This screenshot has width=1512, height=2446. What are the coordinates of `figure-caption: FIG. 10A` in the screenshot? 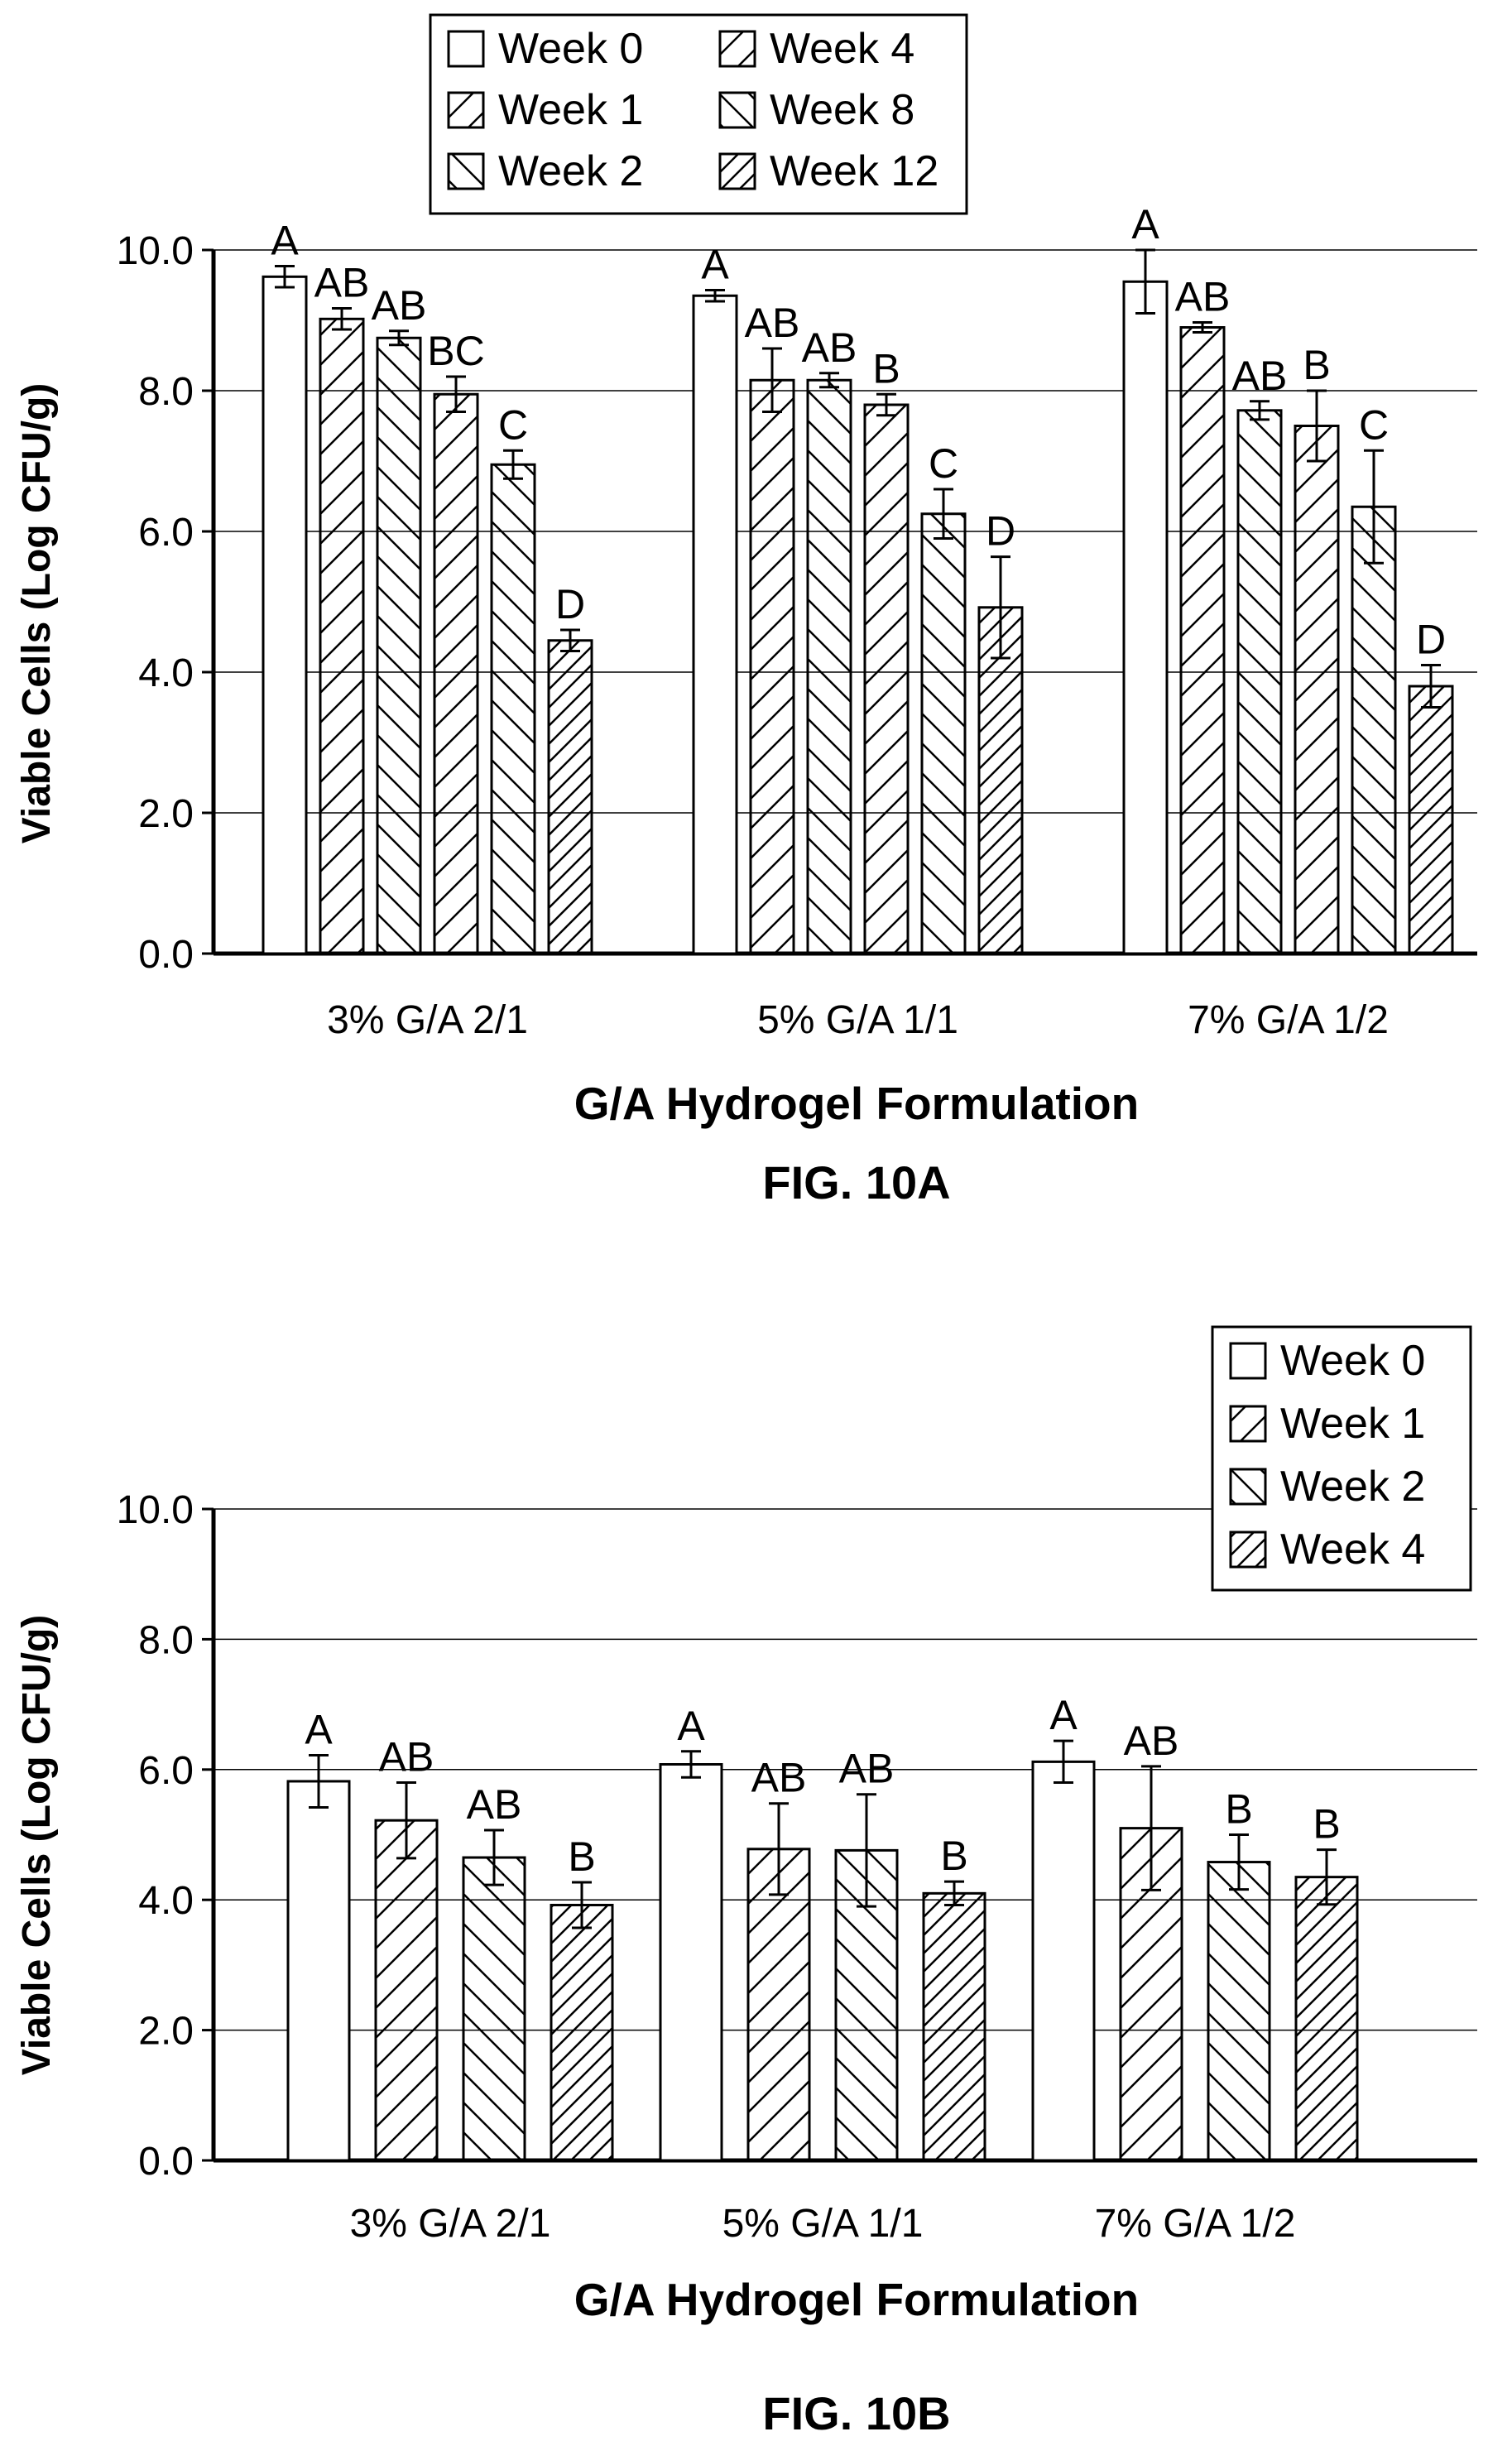 It's located at (856, 1182).